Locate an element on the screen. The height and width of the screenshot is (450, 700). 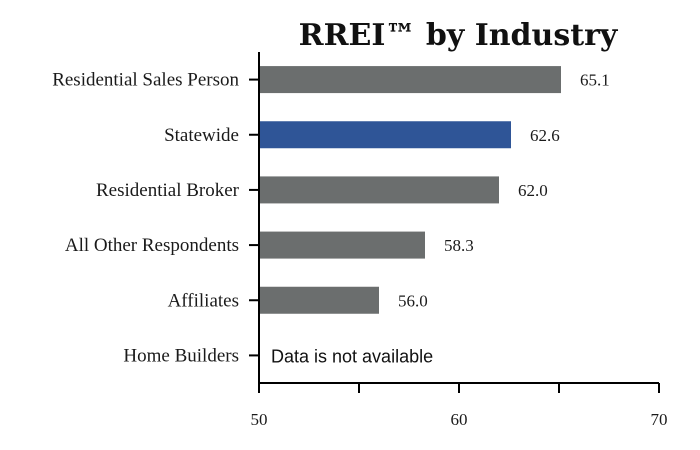
bar-residential-sales-person is located at coordinates (410, 80).